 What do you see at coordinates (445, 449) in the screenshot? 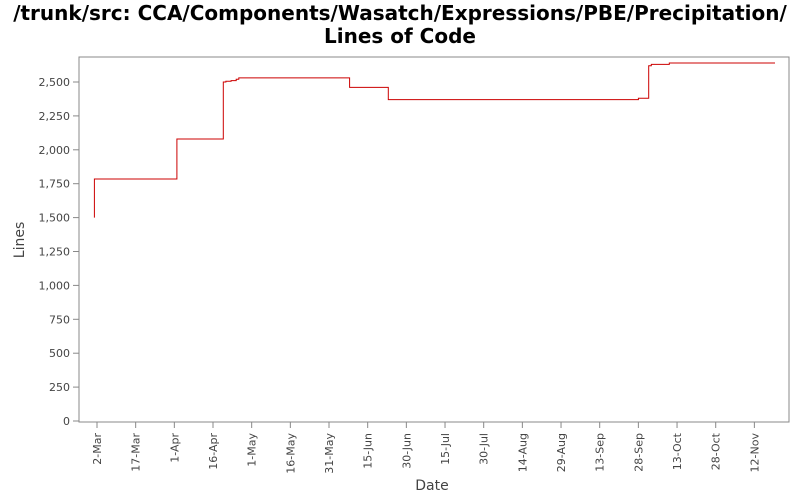
I see `x-tick-label: 15-Jul` at bounding box center [445, 449].